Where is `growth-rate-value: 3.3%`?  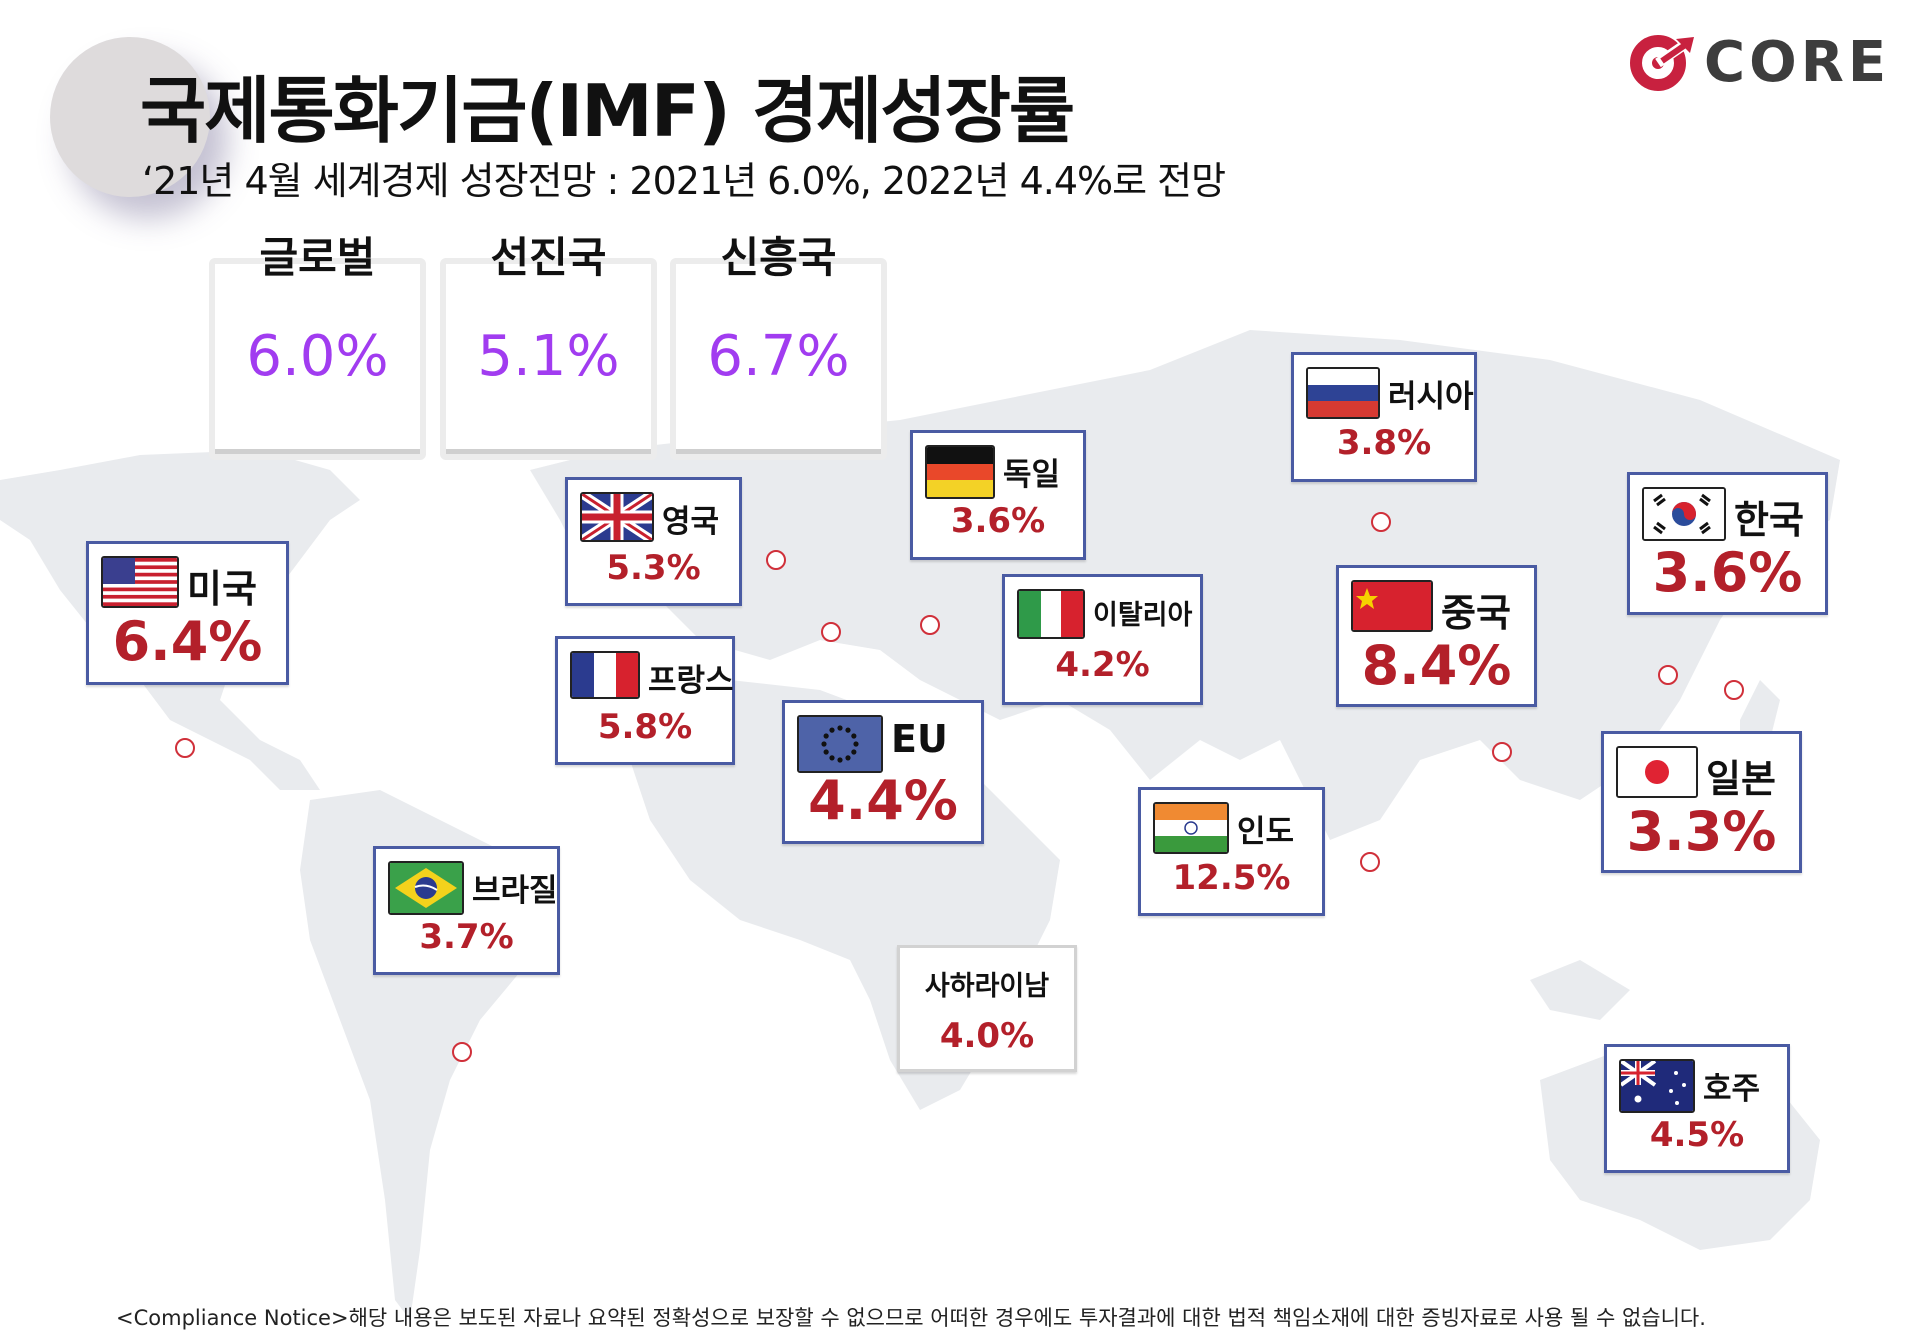 growth-rate-value: 3.3% is located at coordinates (1701, 831).